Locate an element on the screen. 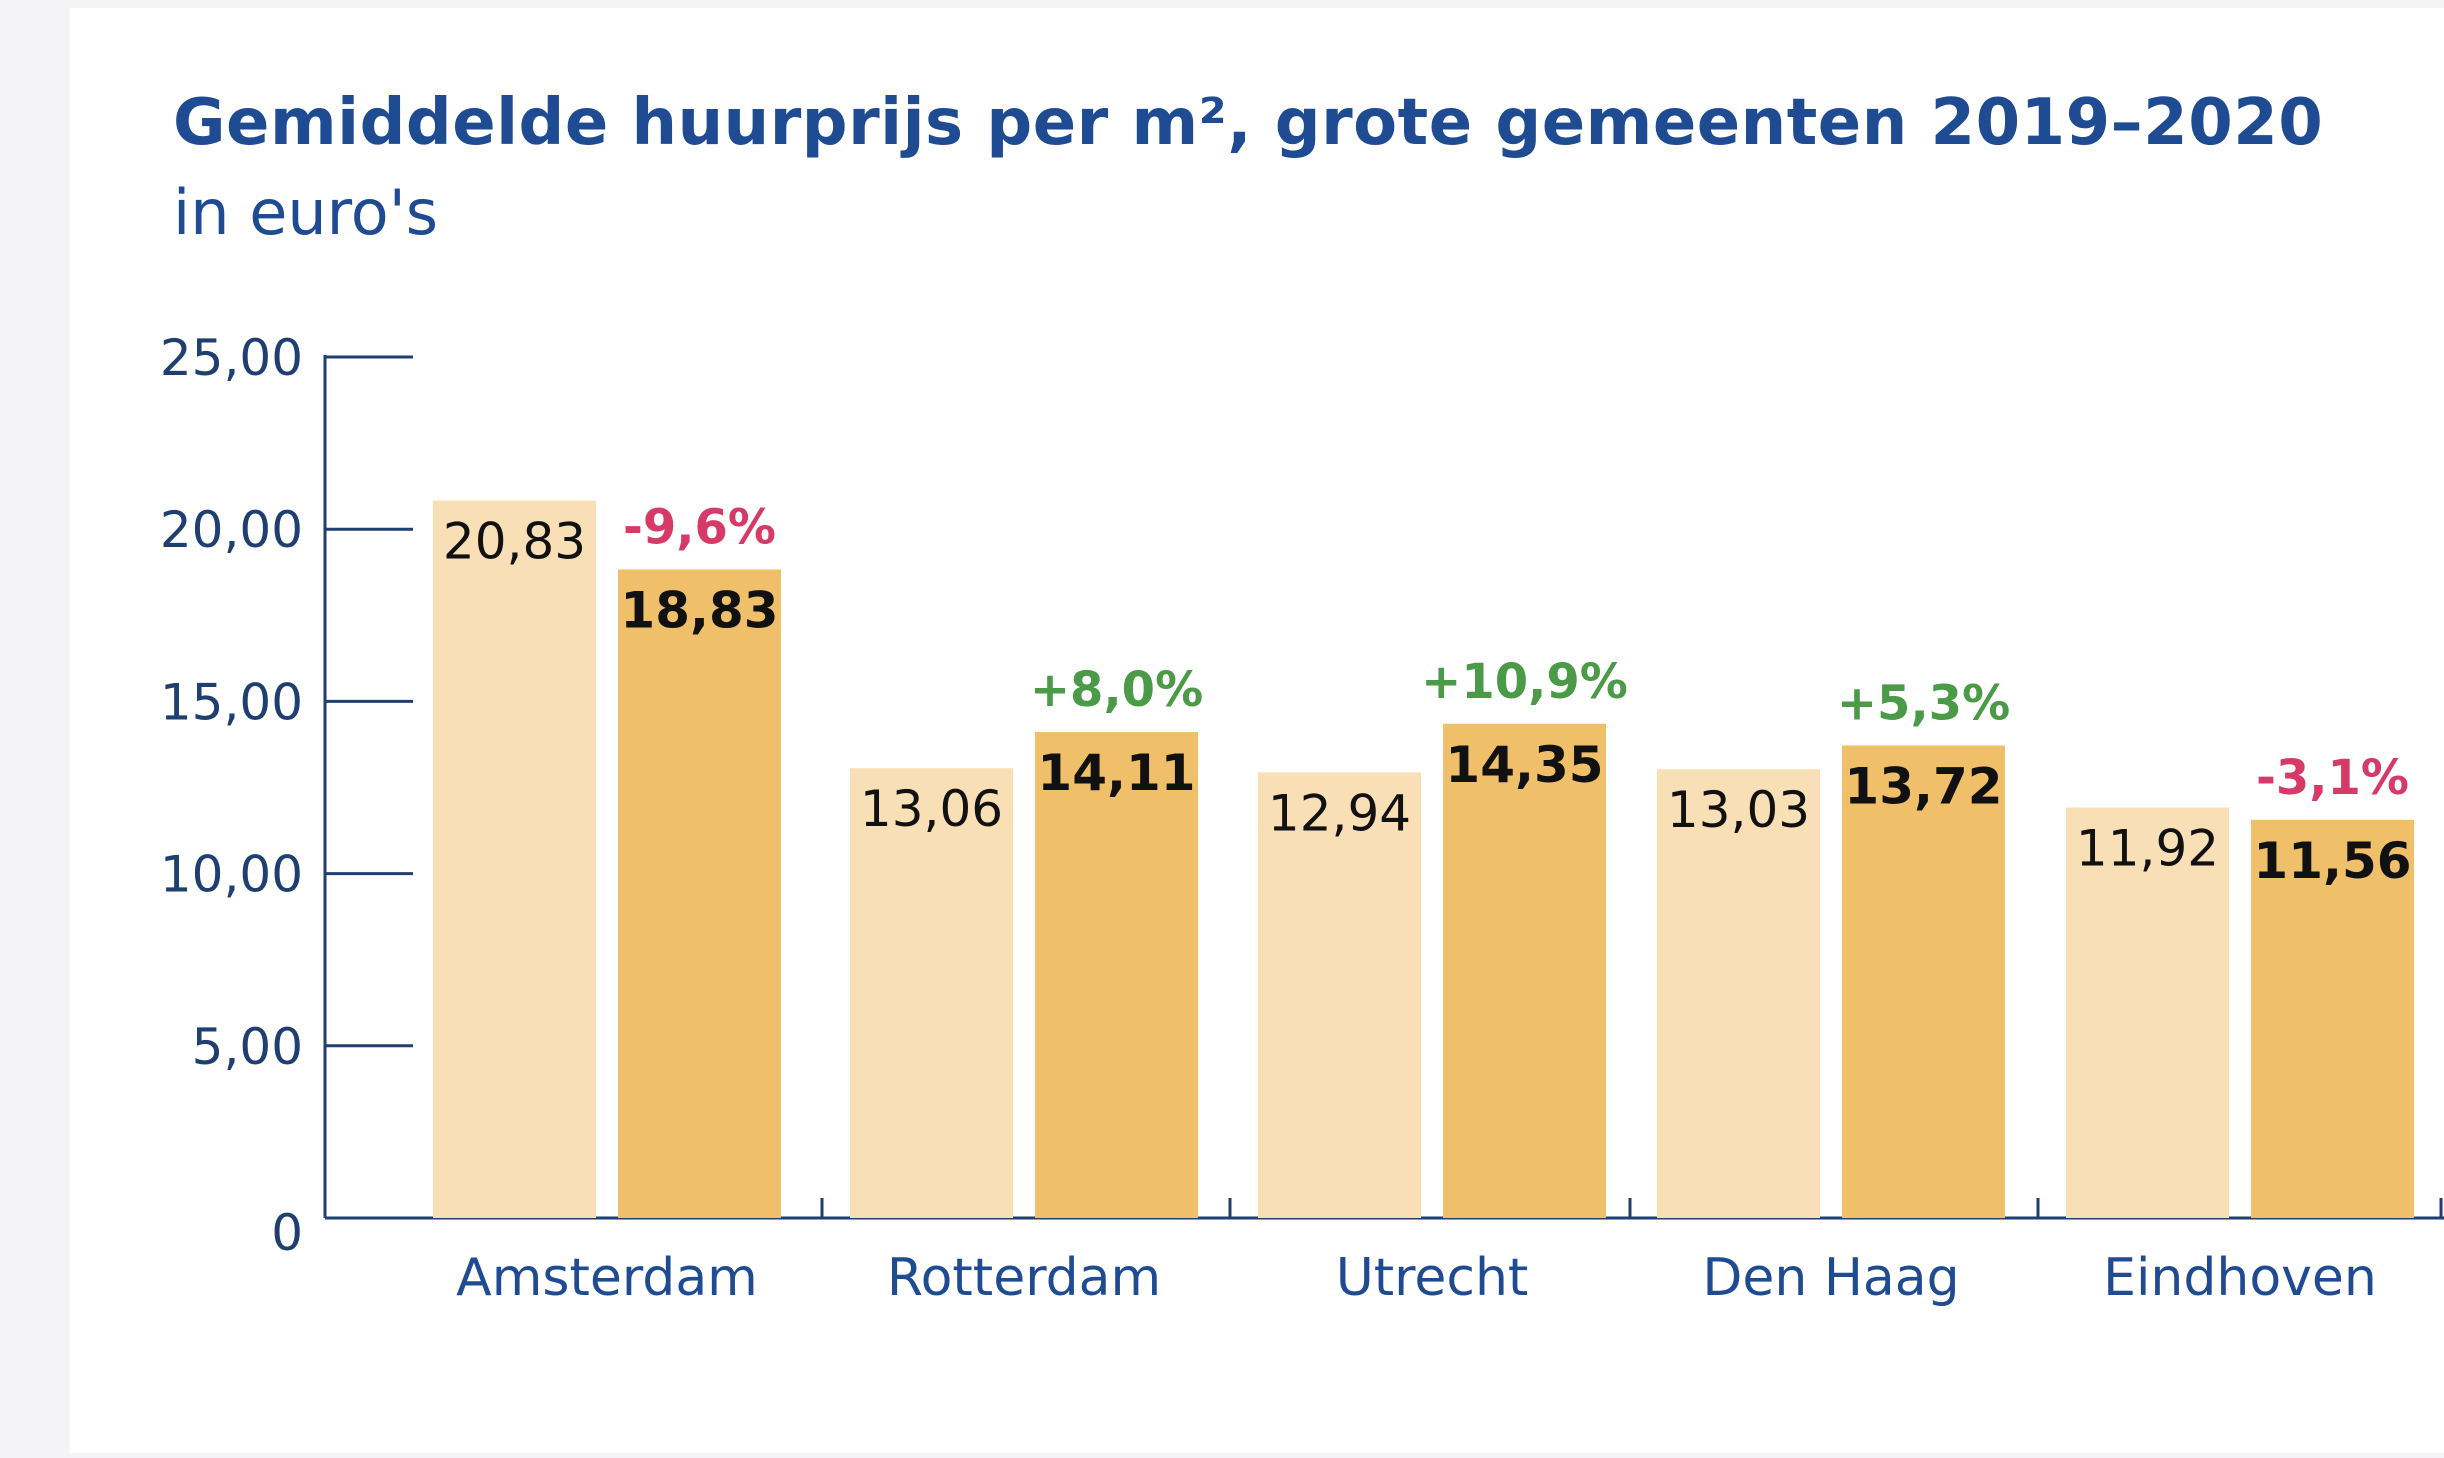 This screenshot has height=1458, width=2444. value-label-2020: 14,35 is located at coordinates (1524, 765).